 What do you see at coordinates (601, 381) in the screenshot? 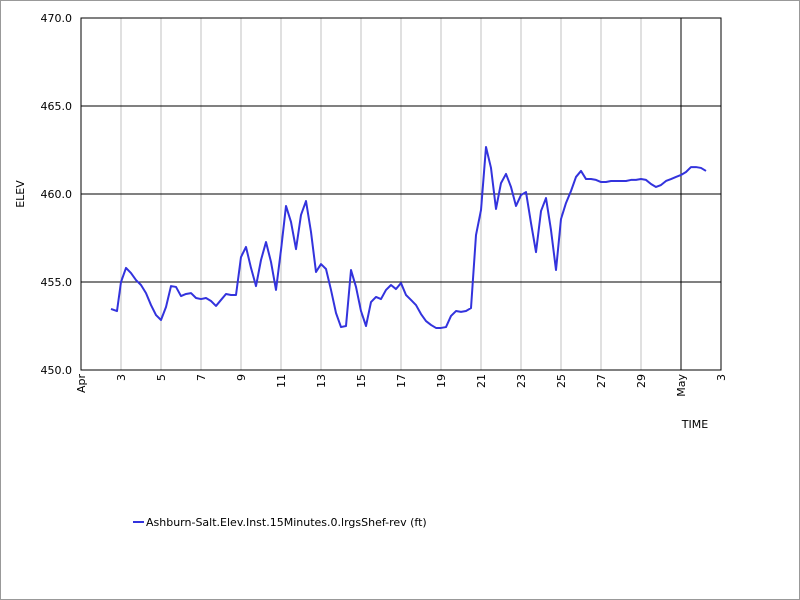
I see `x-tick-label: 27` at bounding box center [601, 381].